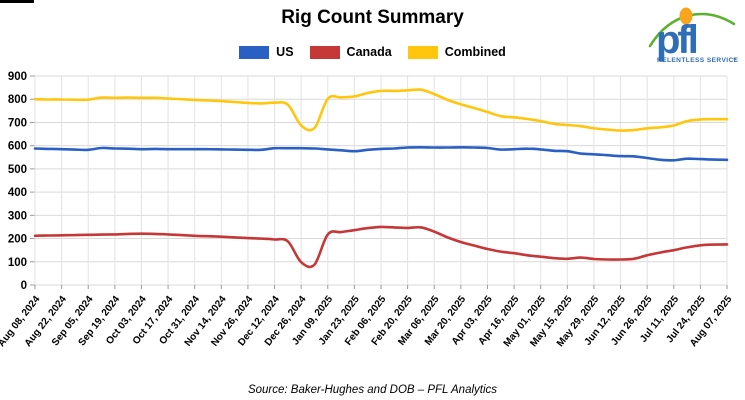 The height and width of the screenshot is (400, 745). Describe the element at coordinates (475, 52) in the screenshot. I see `combined-series-label: Combined` at that location.